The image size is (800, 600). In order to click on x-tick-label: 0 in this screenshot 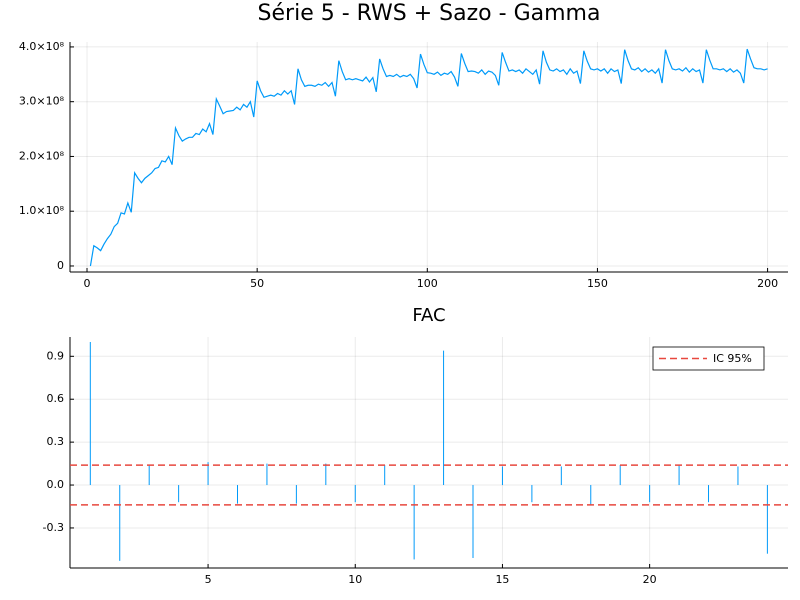, I will do `click(87, 283)`.